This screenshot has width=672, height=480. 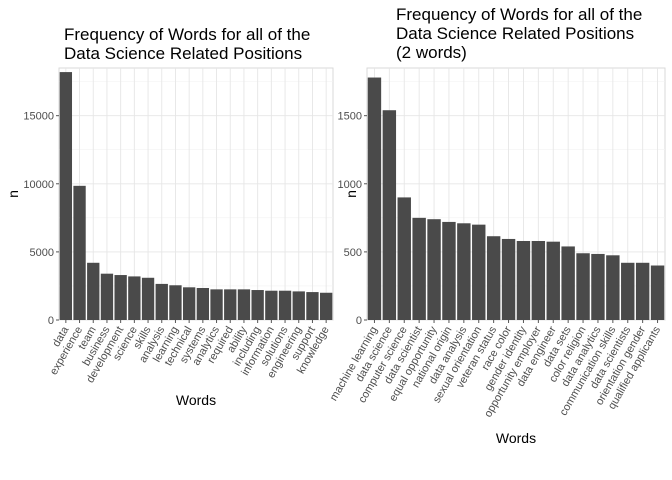 What do you see at coordinates (42, 253) in the screenshot?
I see `y-tick-label: 5000` at bounding box center [42, 253].